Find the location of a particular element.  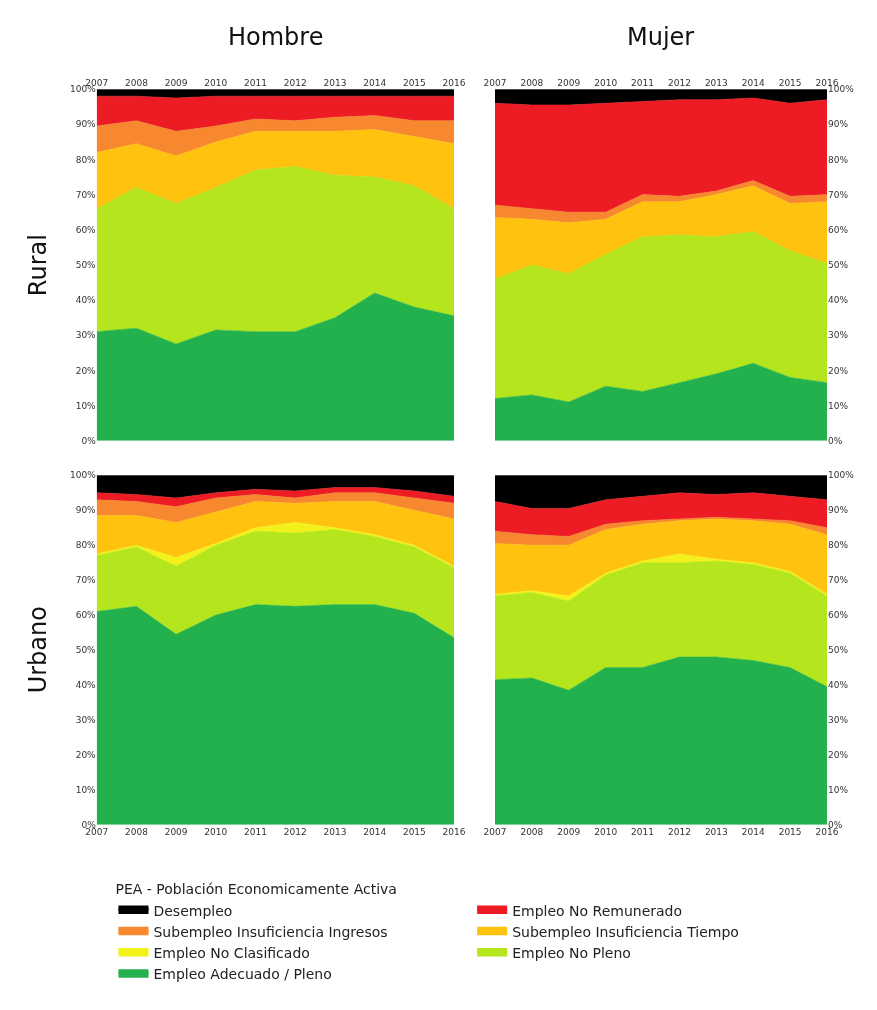

legend-label: Empleo Adecuado / Pleno is located at coordinates (242, 974).